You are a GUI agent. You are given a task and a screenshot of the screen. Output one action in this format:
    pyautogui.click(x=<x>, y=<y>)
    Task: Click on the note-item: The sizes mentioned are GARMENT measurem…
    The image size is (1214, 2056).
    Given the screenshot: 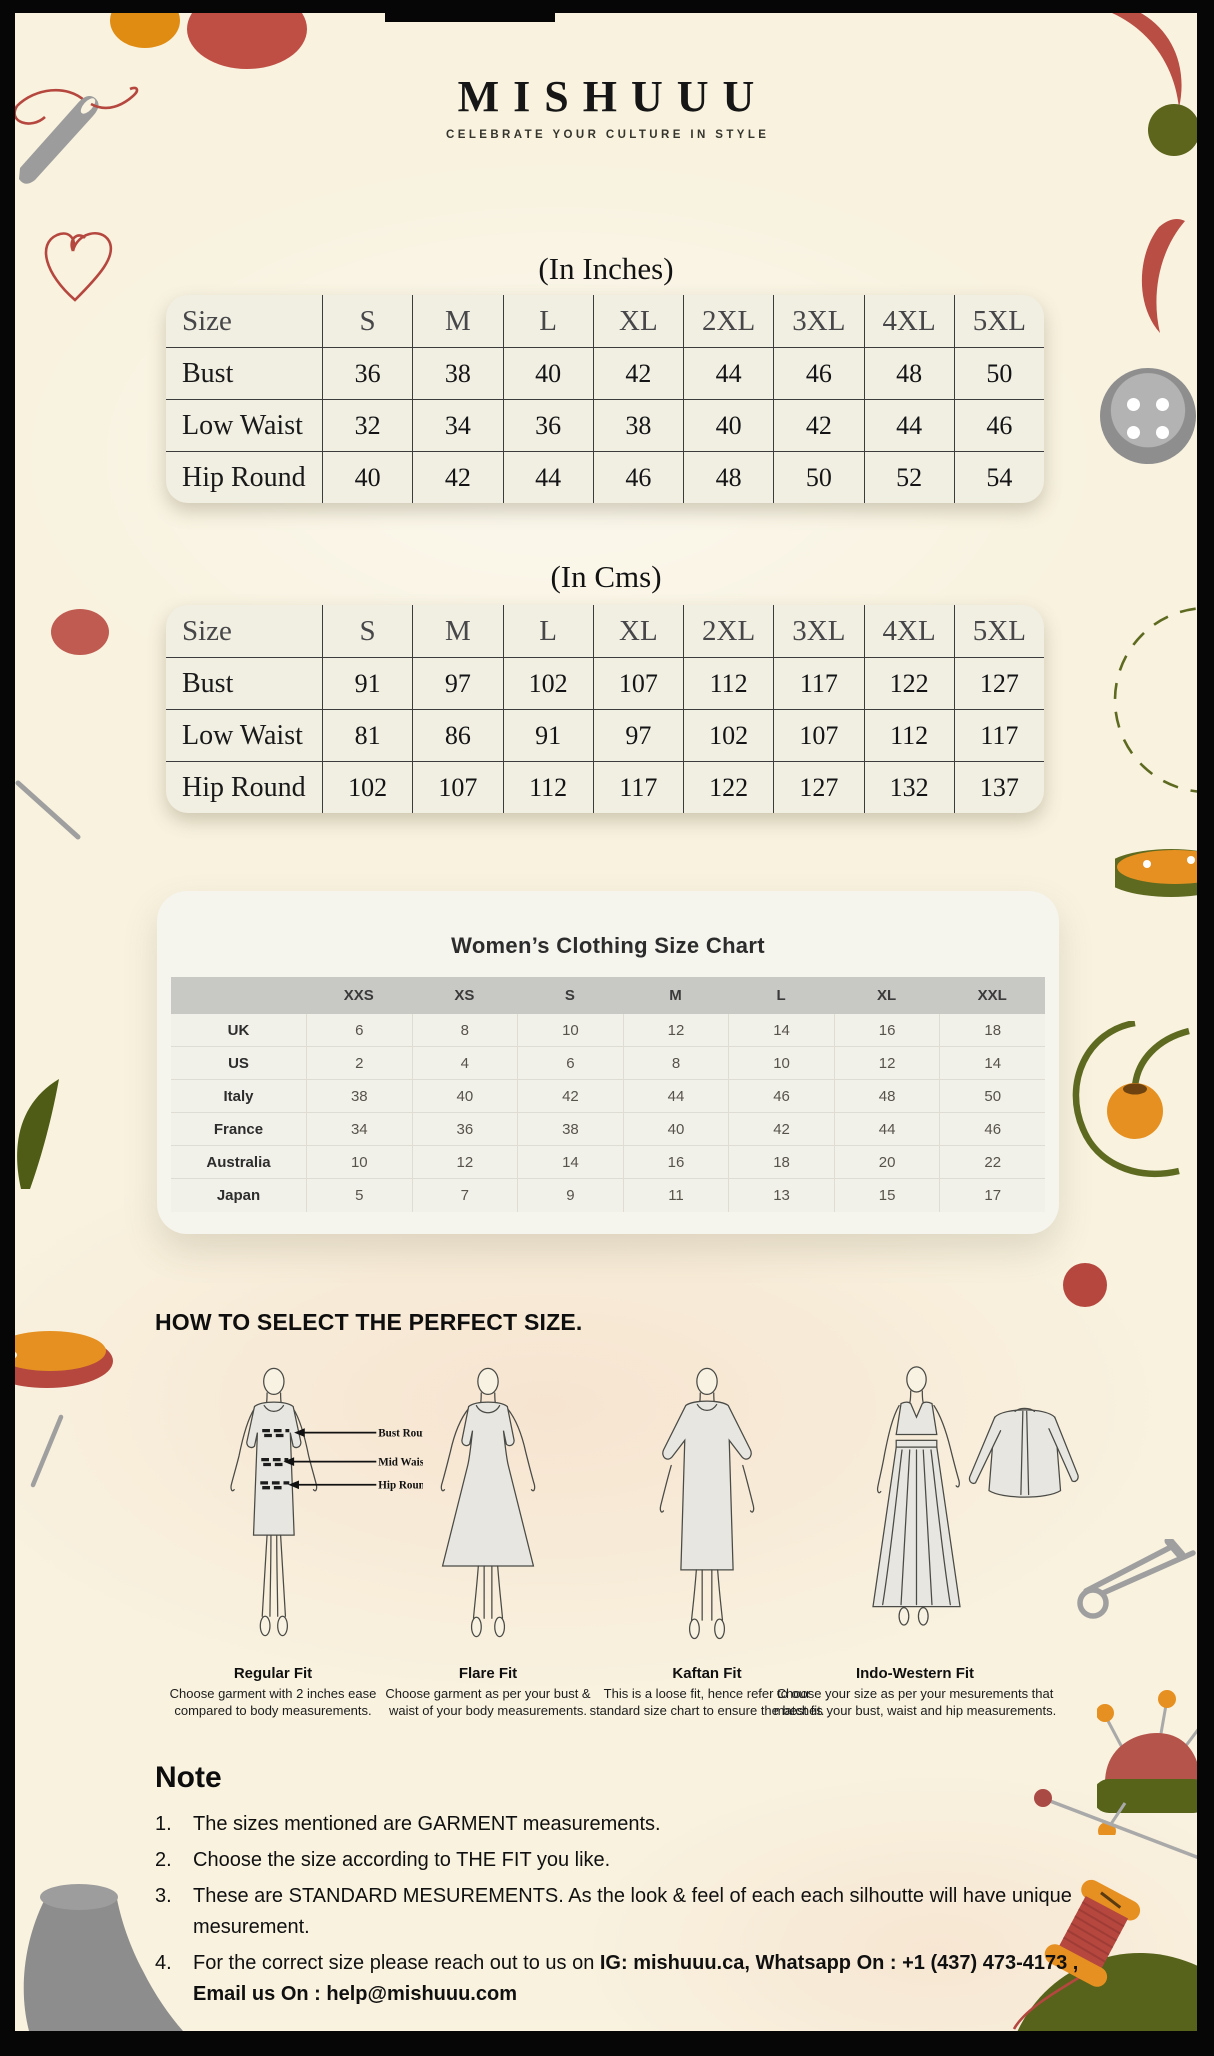 What is the action you would take?
    pyautogui.click(x=408, y=1824)
    